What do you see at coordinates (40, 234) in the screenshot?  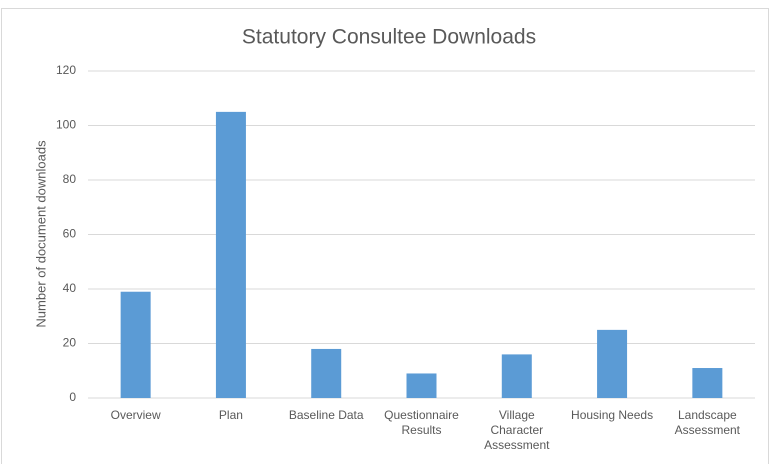 I see `y-axis-label: Number of document downloads` at bounding box center [40, 234].